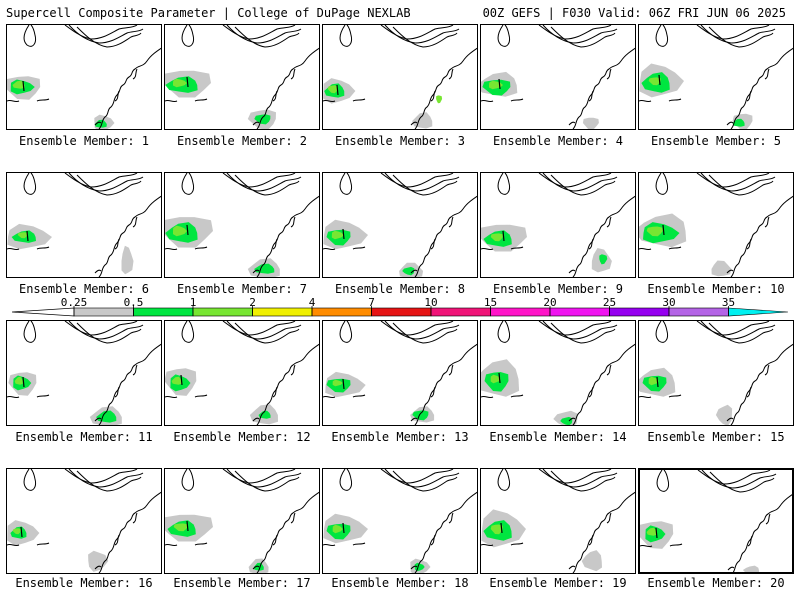 The height and width of the screenshot is (600, 800). I want to click on ensemble-member-label: Ensemble Member: 13, so click(400, 437).